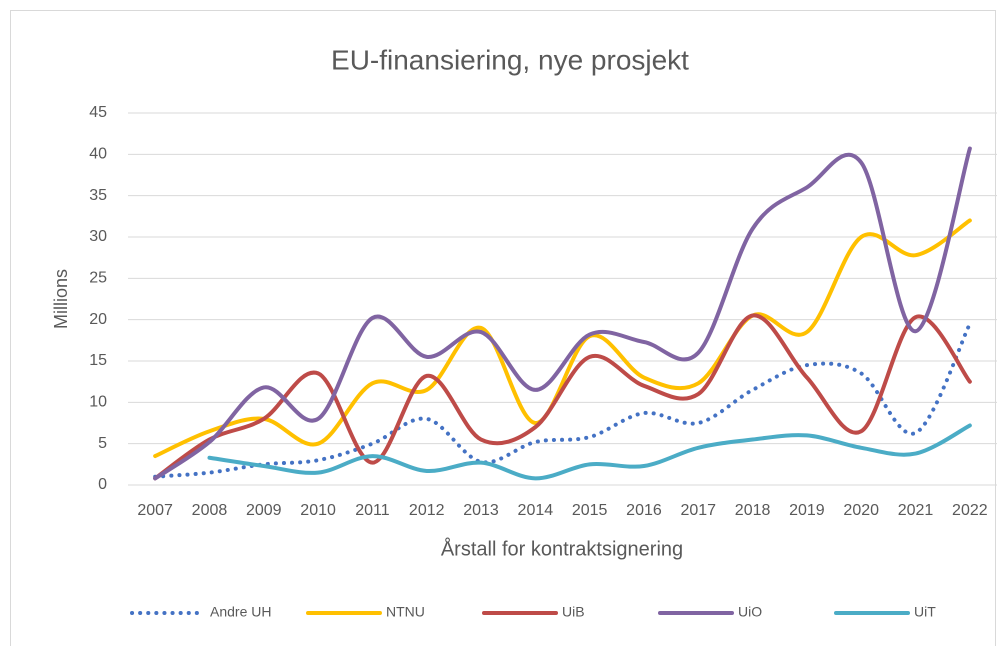  Describe the element at coordinates (61, 299) in the screenshot. I see `y-axis-label: Millions` at that location.